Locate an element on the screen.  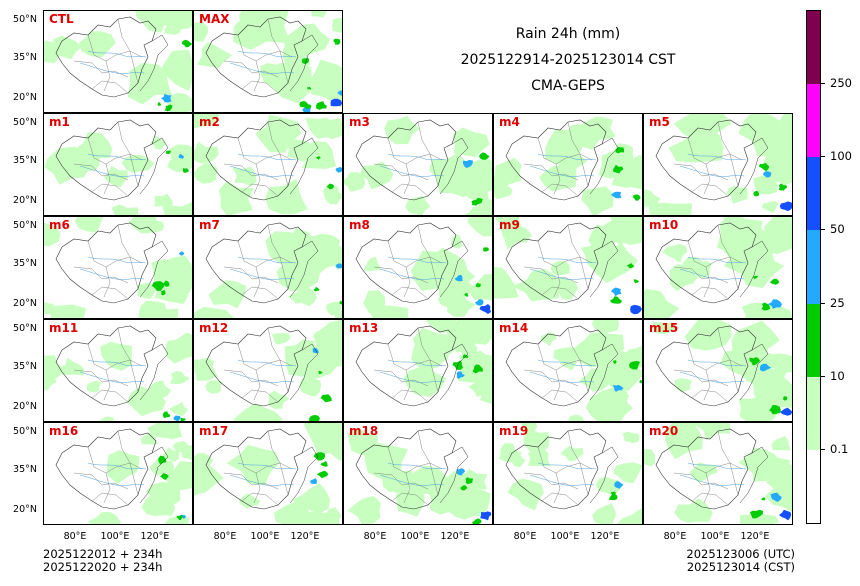
colorbar-segment is located at coordinates (813, 413).